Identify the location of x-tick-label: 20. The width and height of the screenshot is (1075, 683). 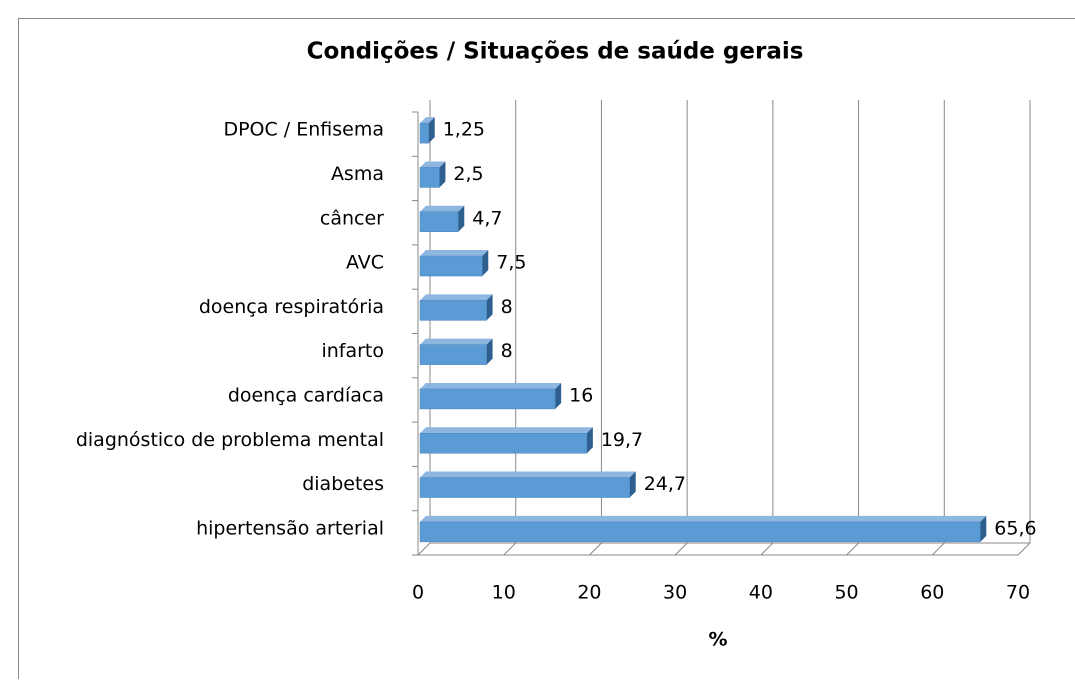
(589, 593).